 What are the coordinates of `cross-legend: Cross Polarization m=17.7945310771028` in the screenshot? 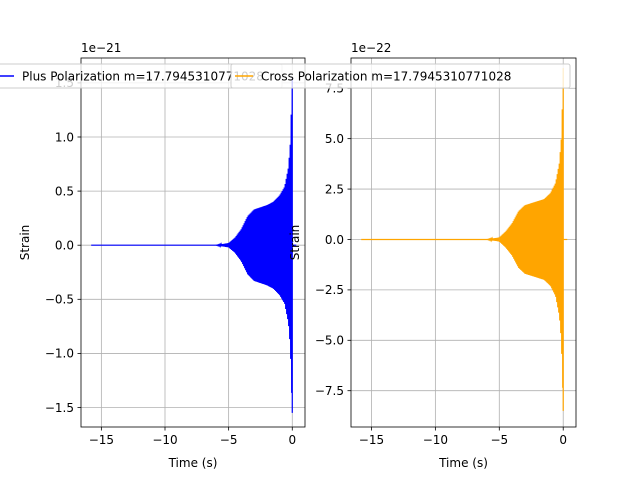 It's located at (400, 76).